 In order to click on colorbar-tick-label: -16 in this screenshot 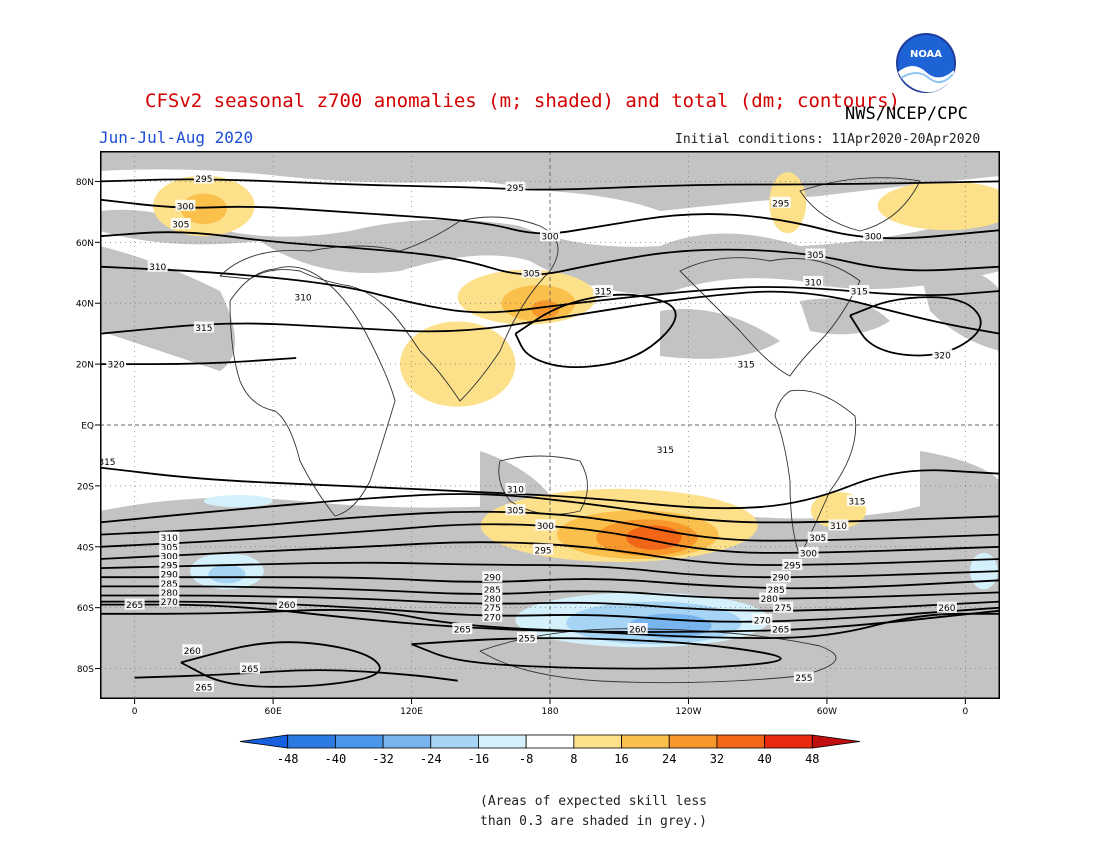, I will do `click(479, 759)`.